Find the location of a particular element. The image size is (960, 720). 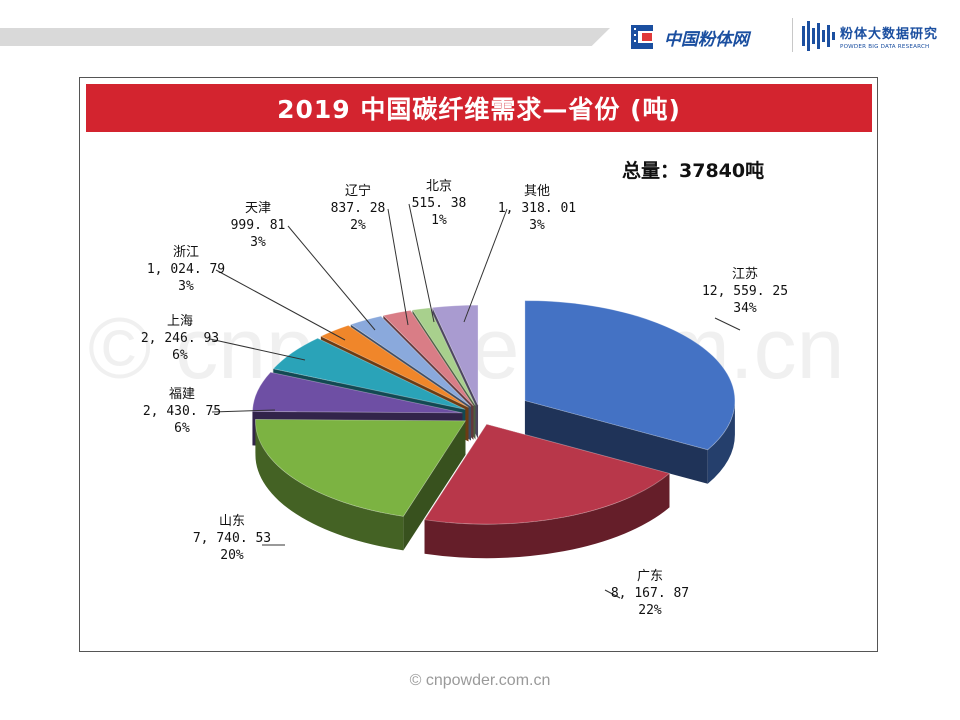

slice-name-label: 其他 is located at coordinates (537, 191).